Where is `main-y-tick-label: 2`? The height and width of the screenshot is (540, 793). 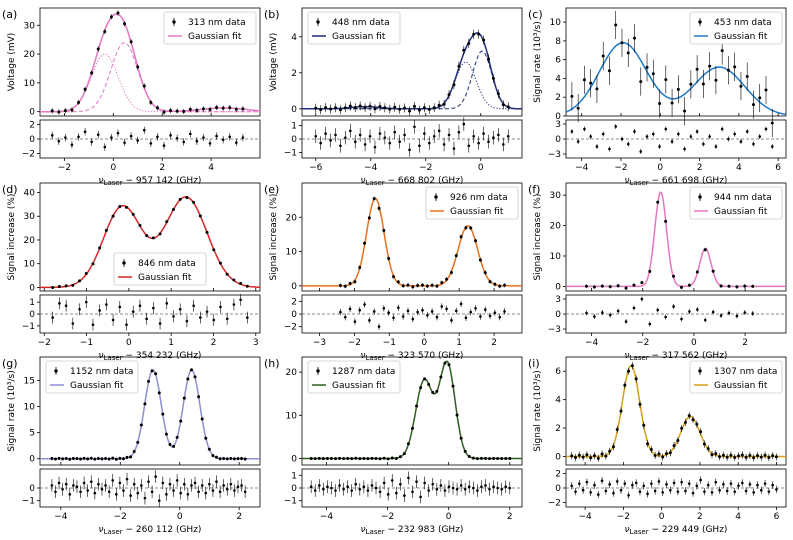 main-y-tick-label: 2 is located at coordinates (558, 98).